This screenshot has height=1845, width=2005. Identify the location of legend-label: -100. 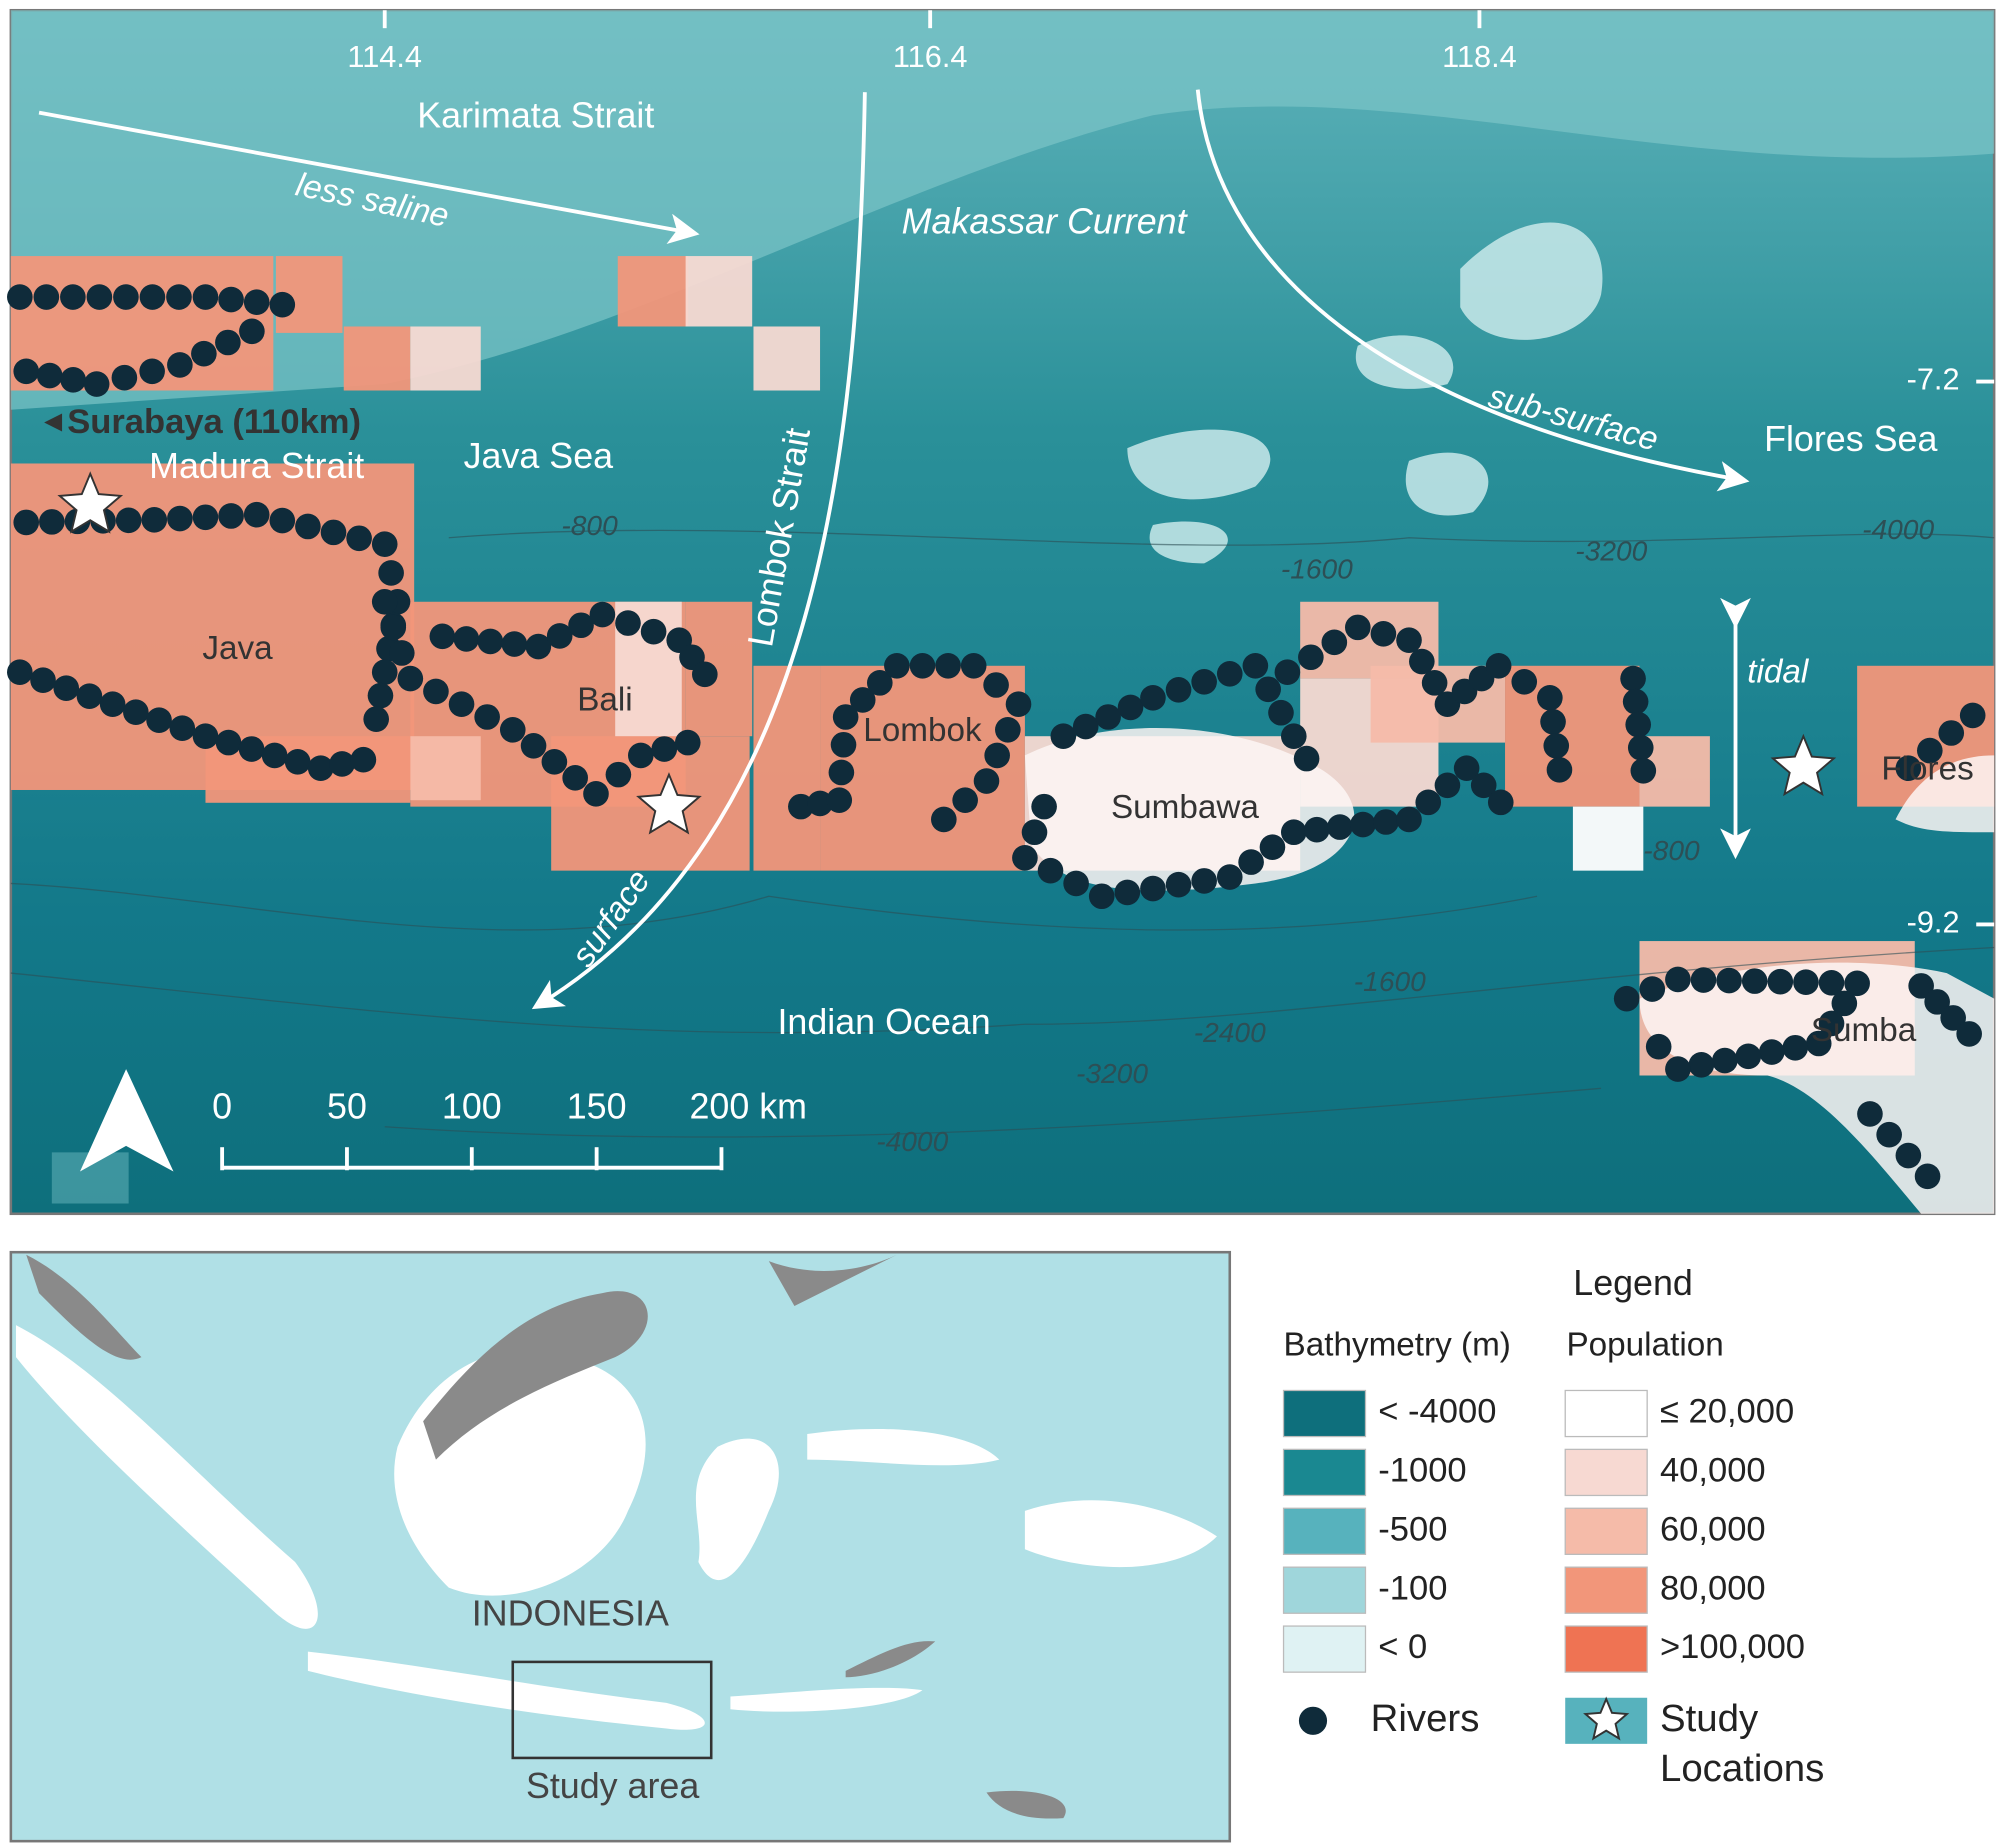
(1412, 1588).